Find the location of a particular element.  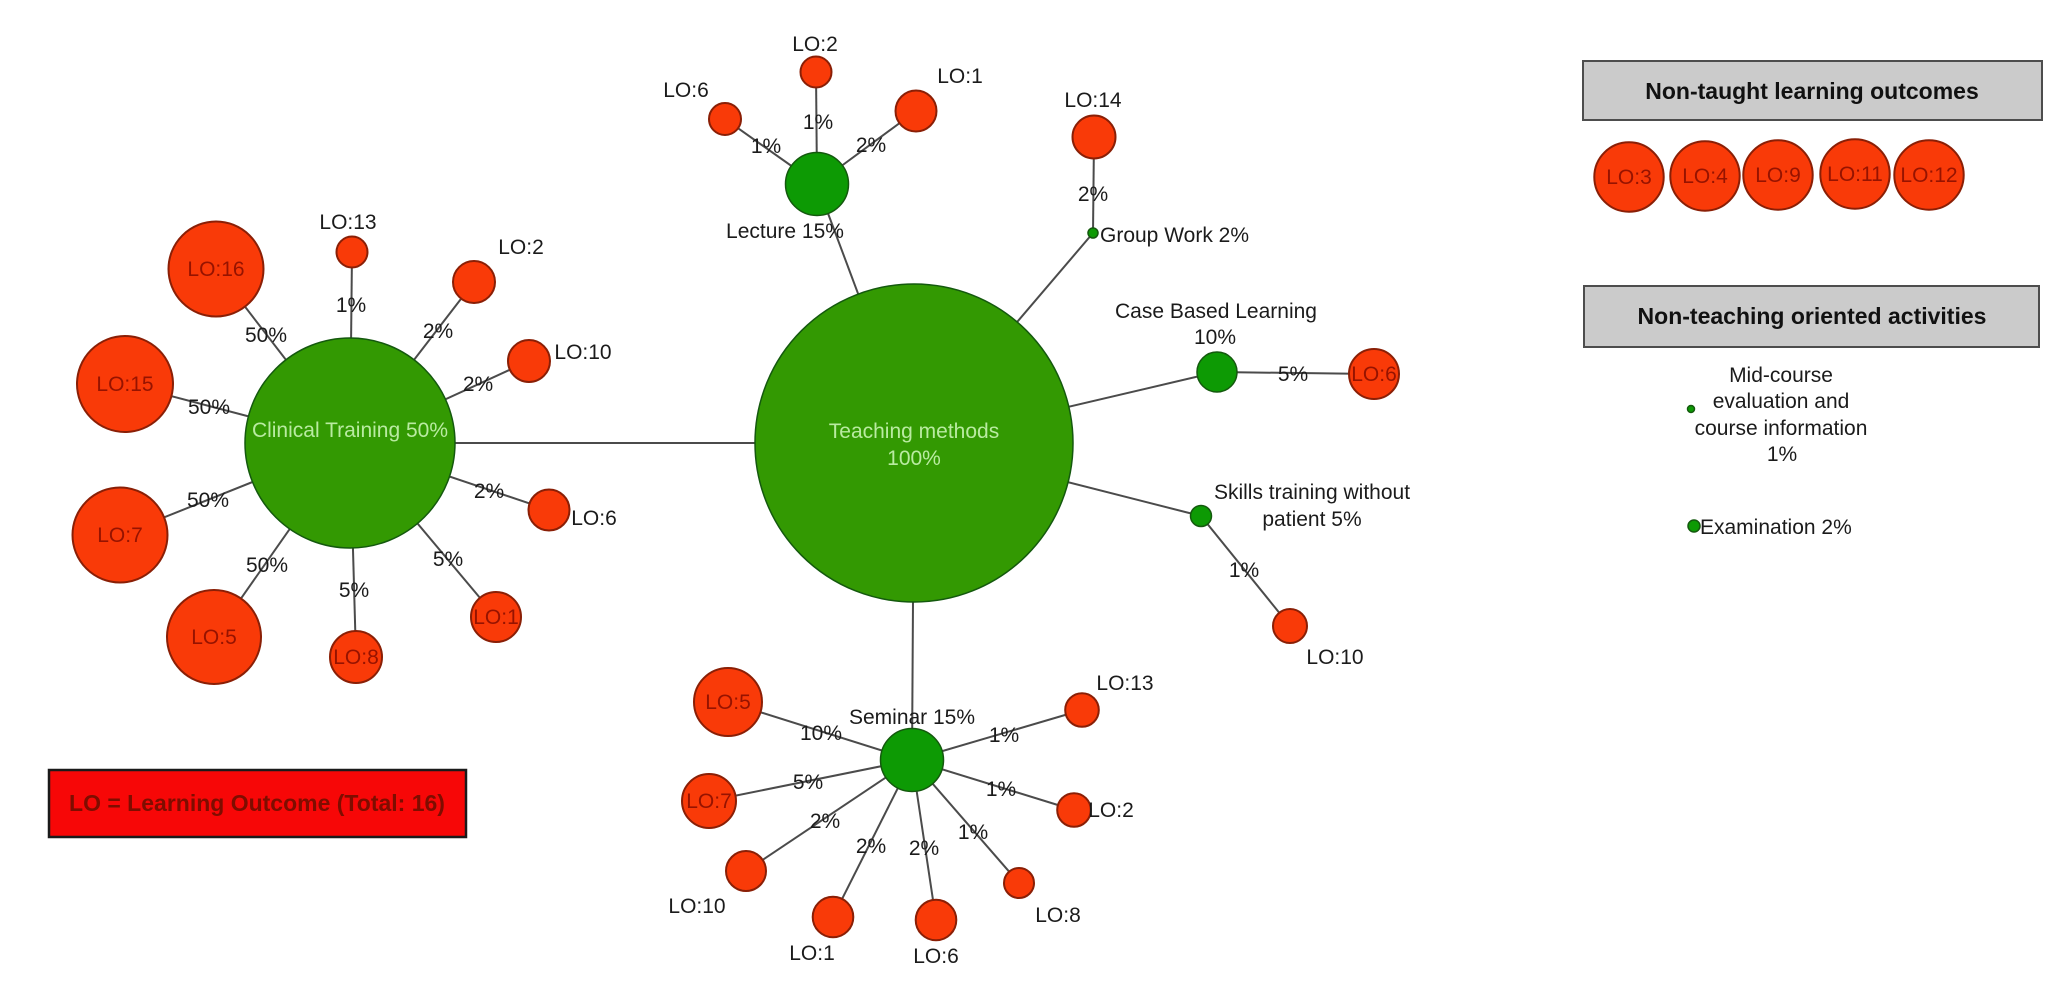

svg-text: LO:12 is located at coordinates (1928, 175).